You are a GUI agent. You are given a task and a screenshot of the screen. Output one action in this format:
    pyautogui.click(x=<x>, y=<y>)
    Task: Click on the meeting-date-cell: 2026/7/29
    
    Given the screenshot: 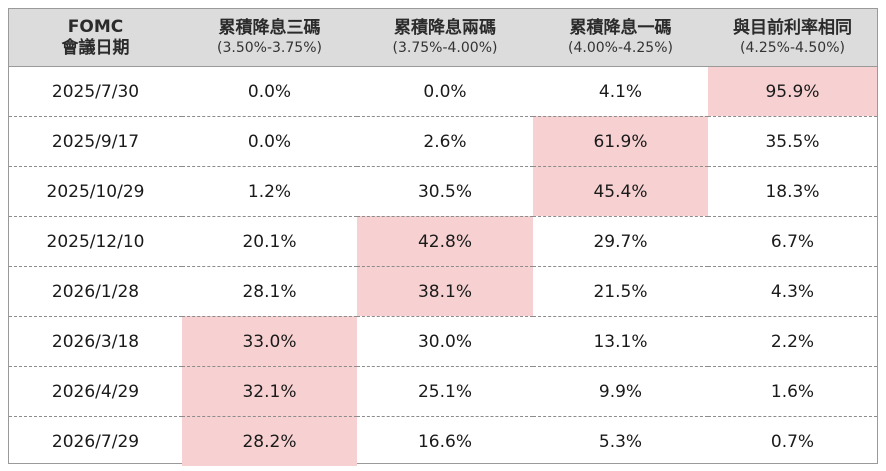 What is the action you would take?
    pyautogui.click(x=95, y=441)
    